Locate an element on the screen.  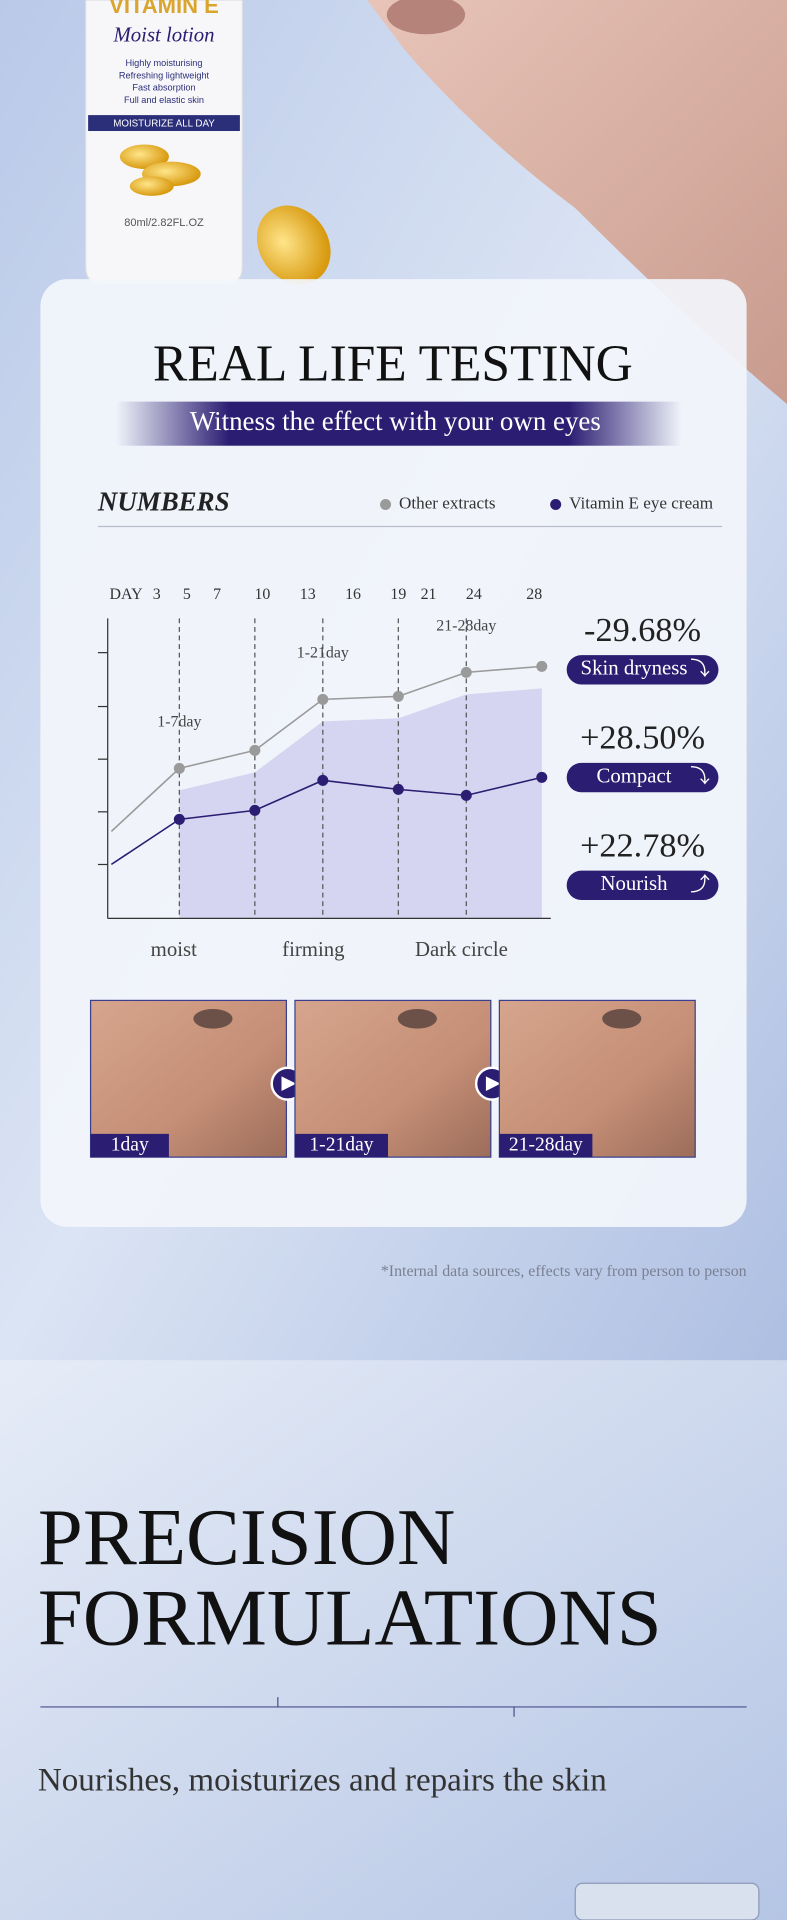
model-lips is located at coordinates (426, 17).